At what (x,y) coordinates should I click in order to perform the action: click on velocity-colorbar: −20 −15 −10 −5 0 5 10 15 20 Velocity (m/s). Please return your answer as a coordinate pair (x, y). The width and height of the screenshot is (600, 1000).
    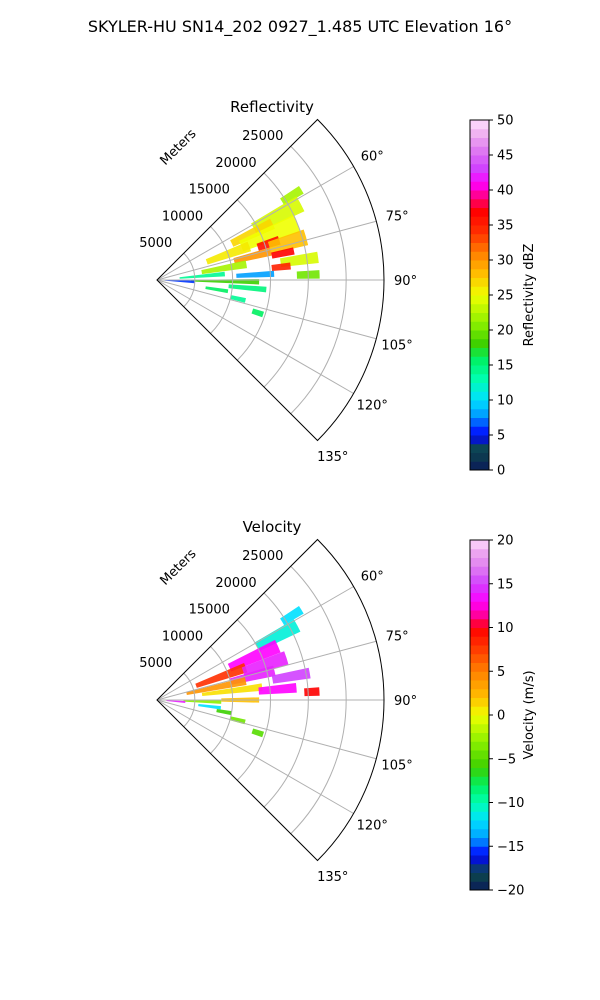
    Looking at the image, I should click on (503, 716).